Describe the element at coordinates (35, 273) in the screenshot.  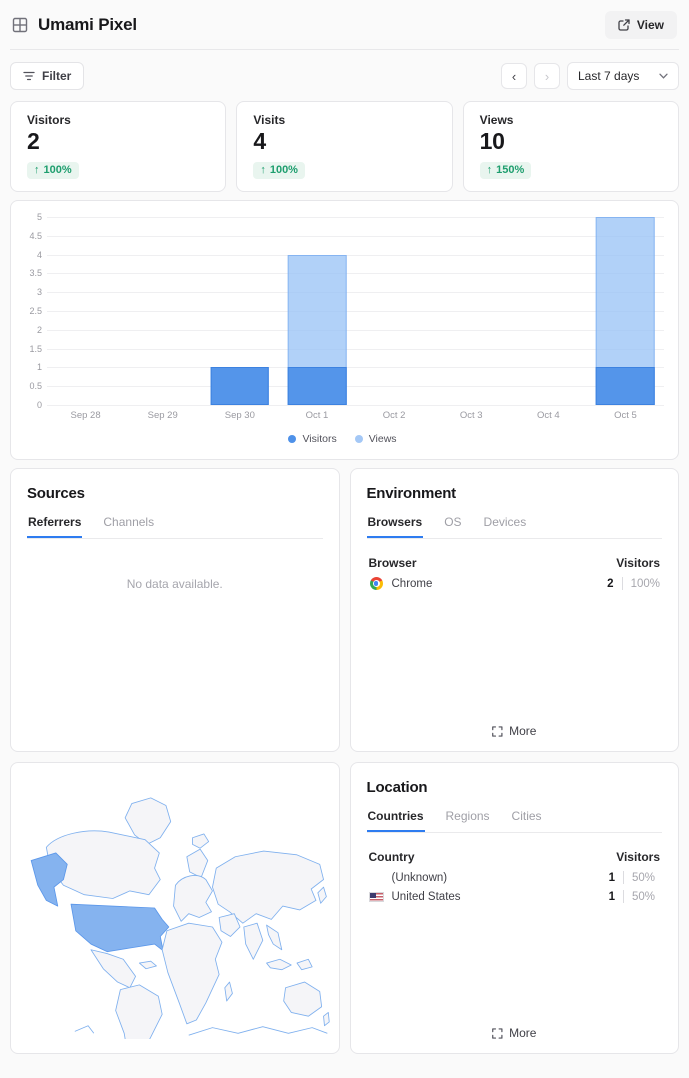
I see `y-axis-tick-label: 3.5` at that location.